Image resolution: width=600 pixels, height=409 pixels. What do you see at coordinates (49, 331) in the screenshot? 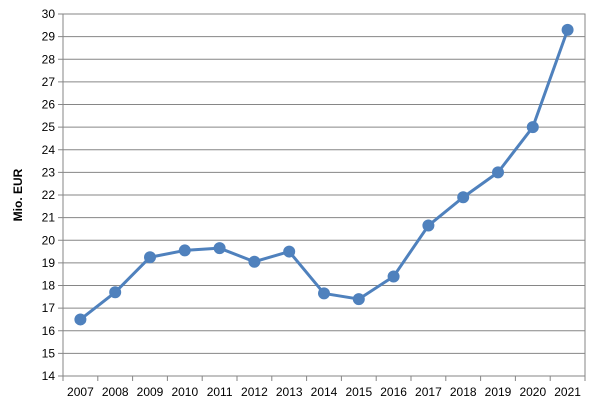
I see `y-tick-label: 16` at bounding box center [49, 331].